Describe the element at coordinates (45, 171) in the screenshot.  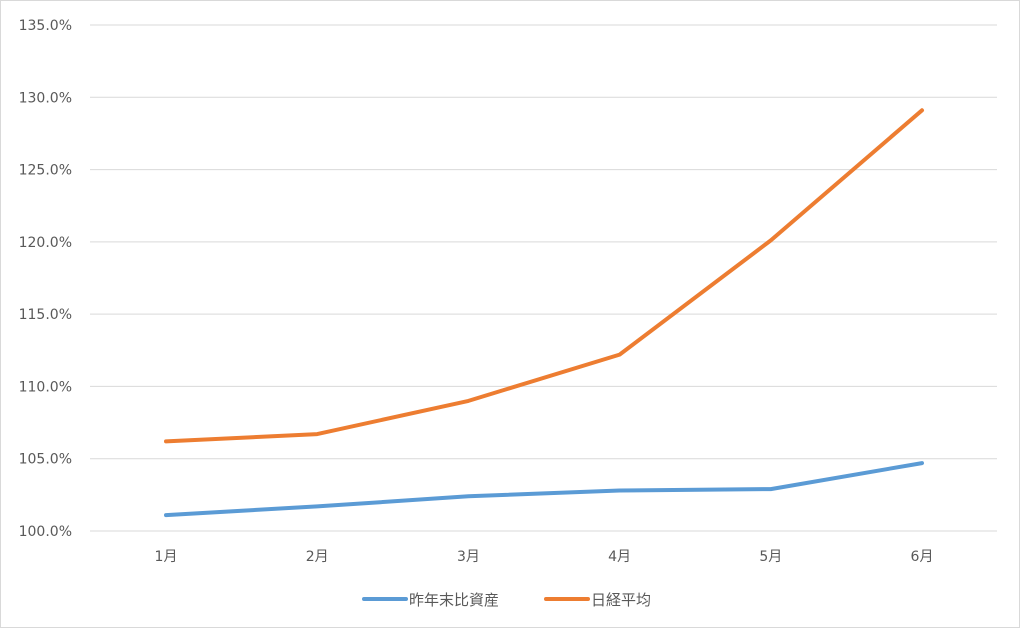
I see `y-tick-label: 125.0%` at that location.